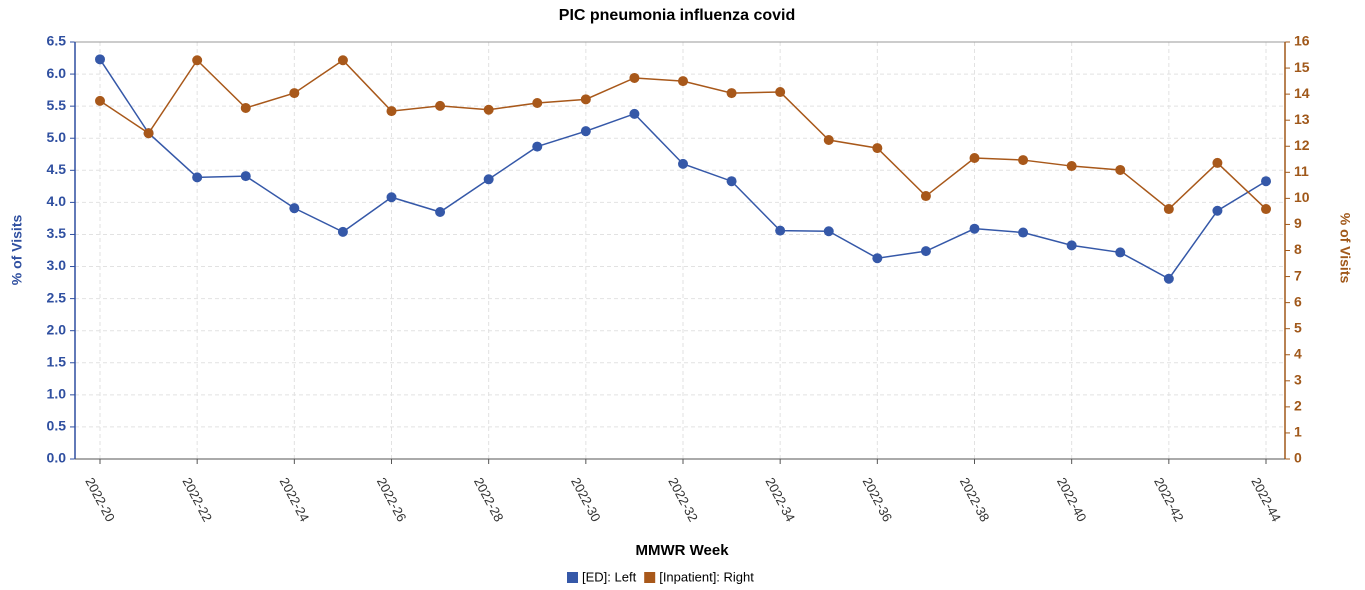 This screenshot has height=590, width=1365. What do you see at coordinates (1302, 145) in the screenshot?
I see `y2-tick-label: 12` at bounding box center [1302, 145].